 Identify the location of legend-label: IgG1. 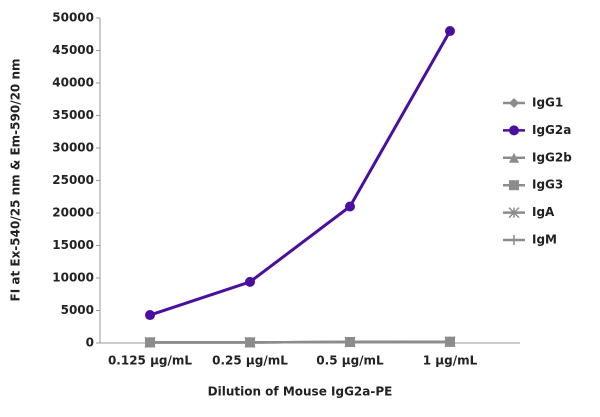
(547, 103).